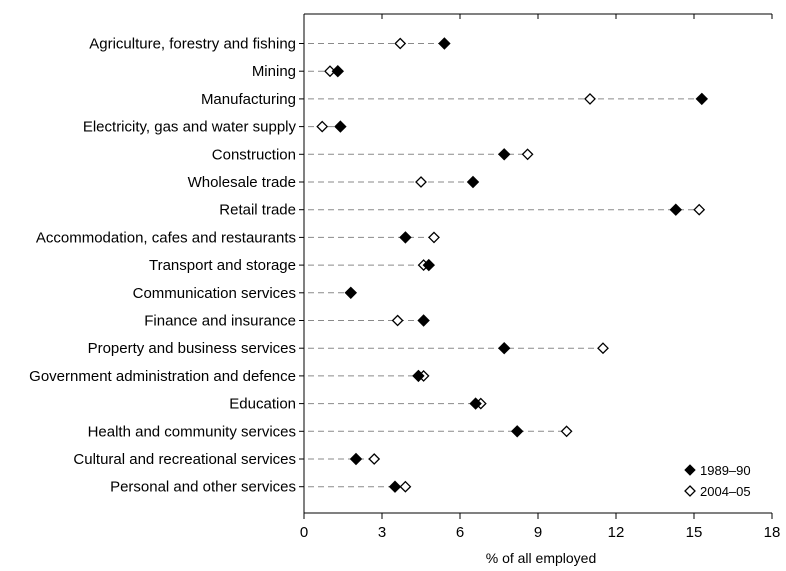 Image resolution: width=786 pixels, height=571 pixels. What do you see at coordinates (254, 154) in the screenshot?
I see `category-label-4: Construction` at bounding box center [254, 154].